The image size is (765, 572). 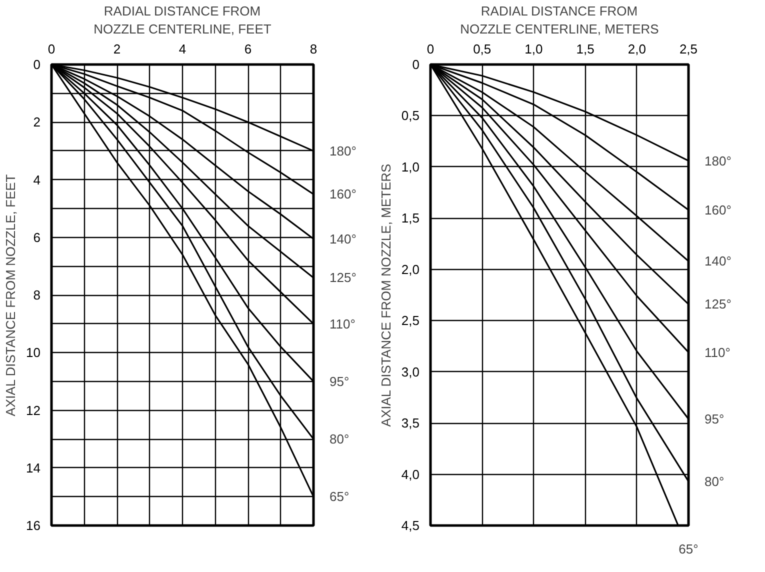 What do you see at coordinates (33, 352) in the screenshot?
I see `y-tick-label: 10` at bounding box center [33, 352].